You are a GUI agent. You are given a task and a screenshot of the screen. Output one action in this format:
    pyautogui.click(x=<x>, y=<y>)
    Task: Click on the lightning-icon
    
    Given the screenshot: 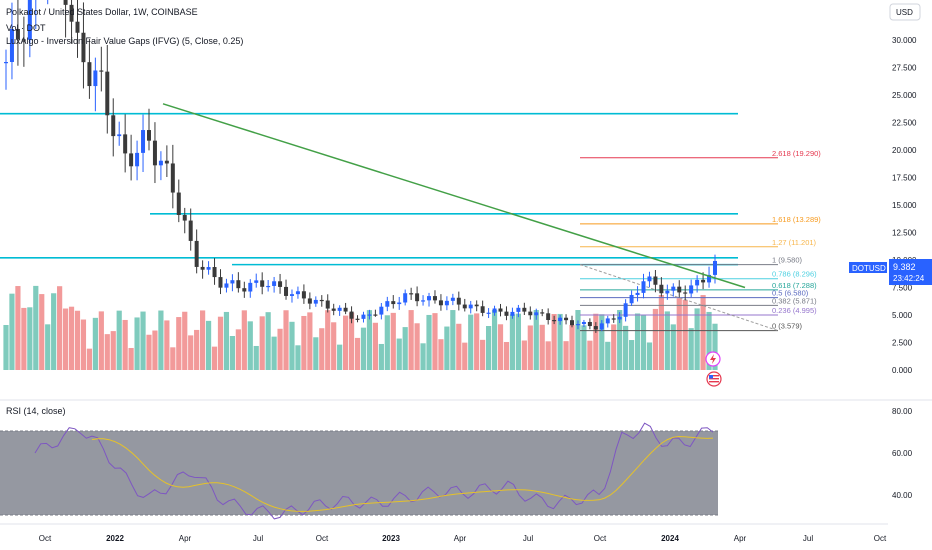 What is the action you would take?
    pyautogui.click(x=713, y=359)
    